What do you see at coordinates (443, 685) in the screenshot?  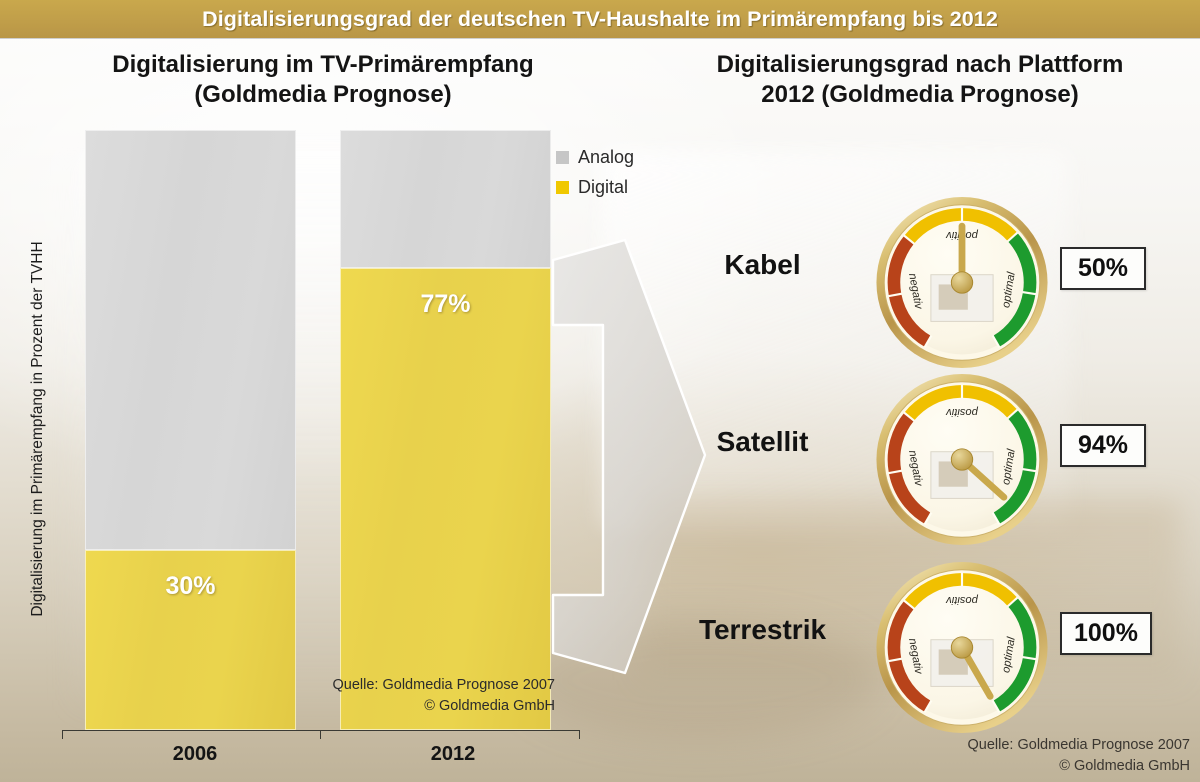 I see `chart-source-line-1: Quelle: Goldmedia Prognose 2007` at bounding box center [443, 685].